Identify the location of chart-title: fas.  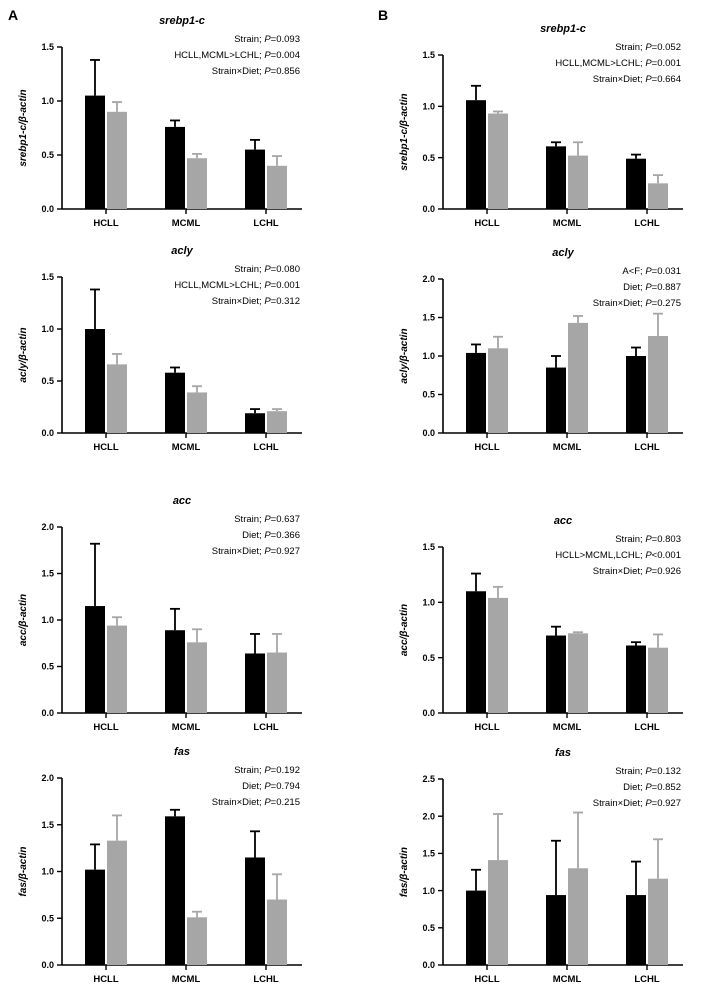
(563, 753).